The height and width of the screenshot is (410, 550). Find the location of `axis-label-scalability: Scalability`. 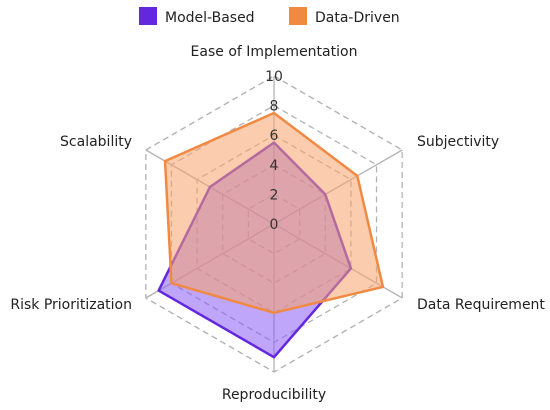

axis-label-scalability: Scalability is located at coordinates (96, 142).